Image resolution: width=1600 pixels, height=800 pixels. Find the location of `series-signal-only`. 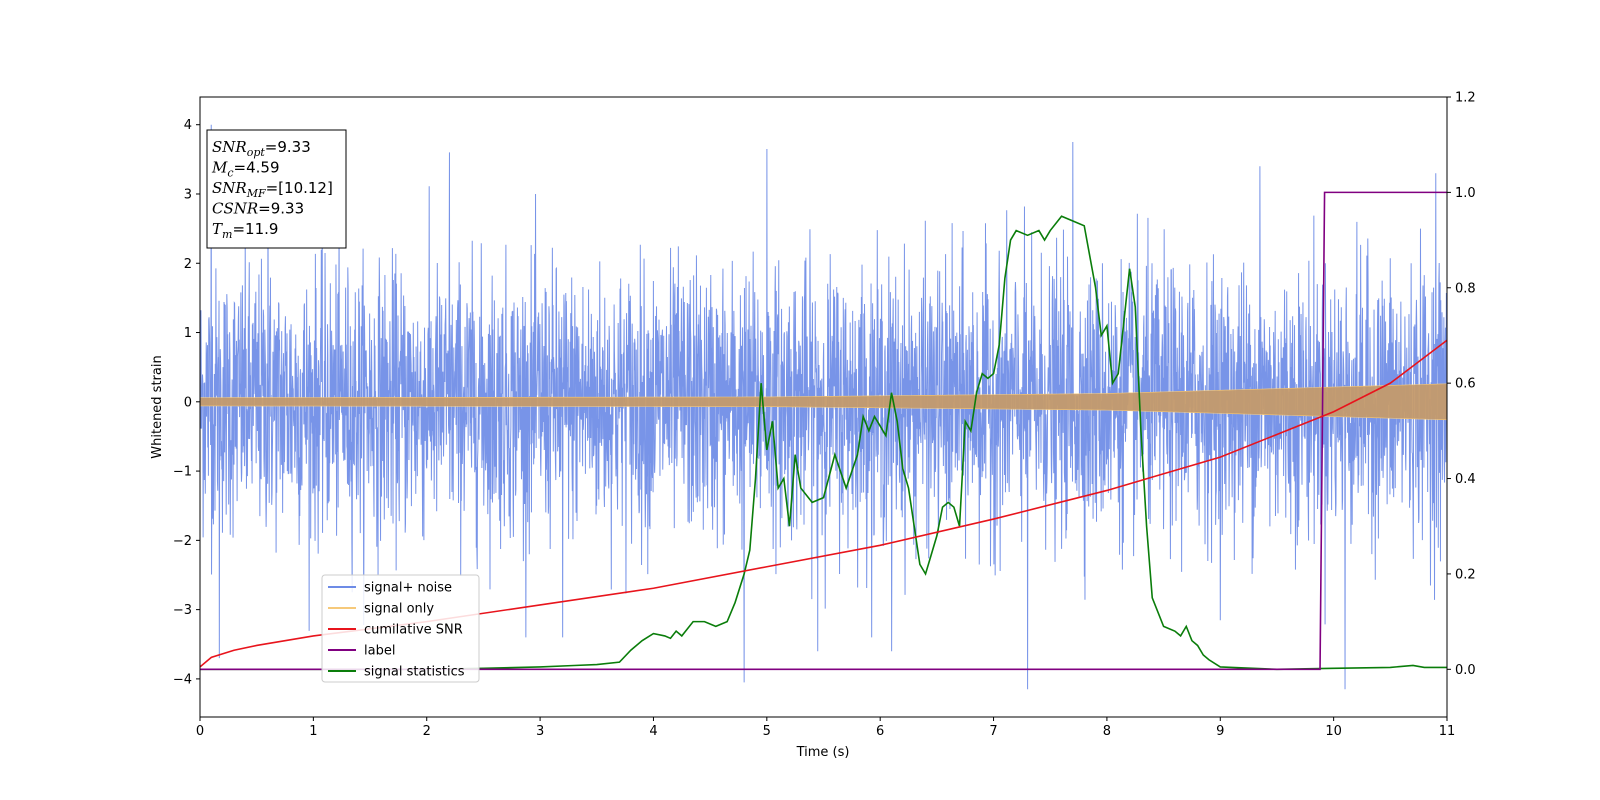

series-signal-only is located at coordinates (823, 402).